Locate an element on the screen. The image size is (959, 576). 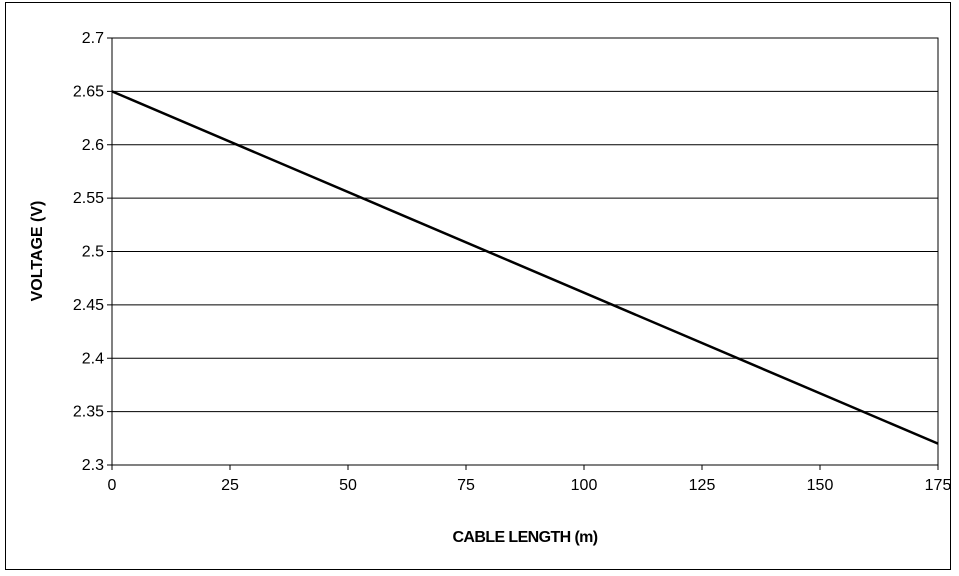
x-tick-label: 75 is located at coordinates (466, 485).